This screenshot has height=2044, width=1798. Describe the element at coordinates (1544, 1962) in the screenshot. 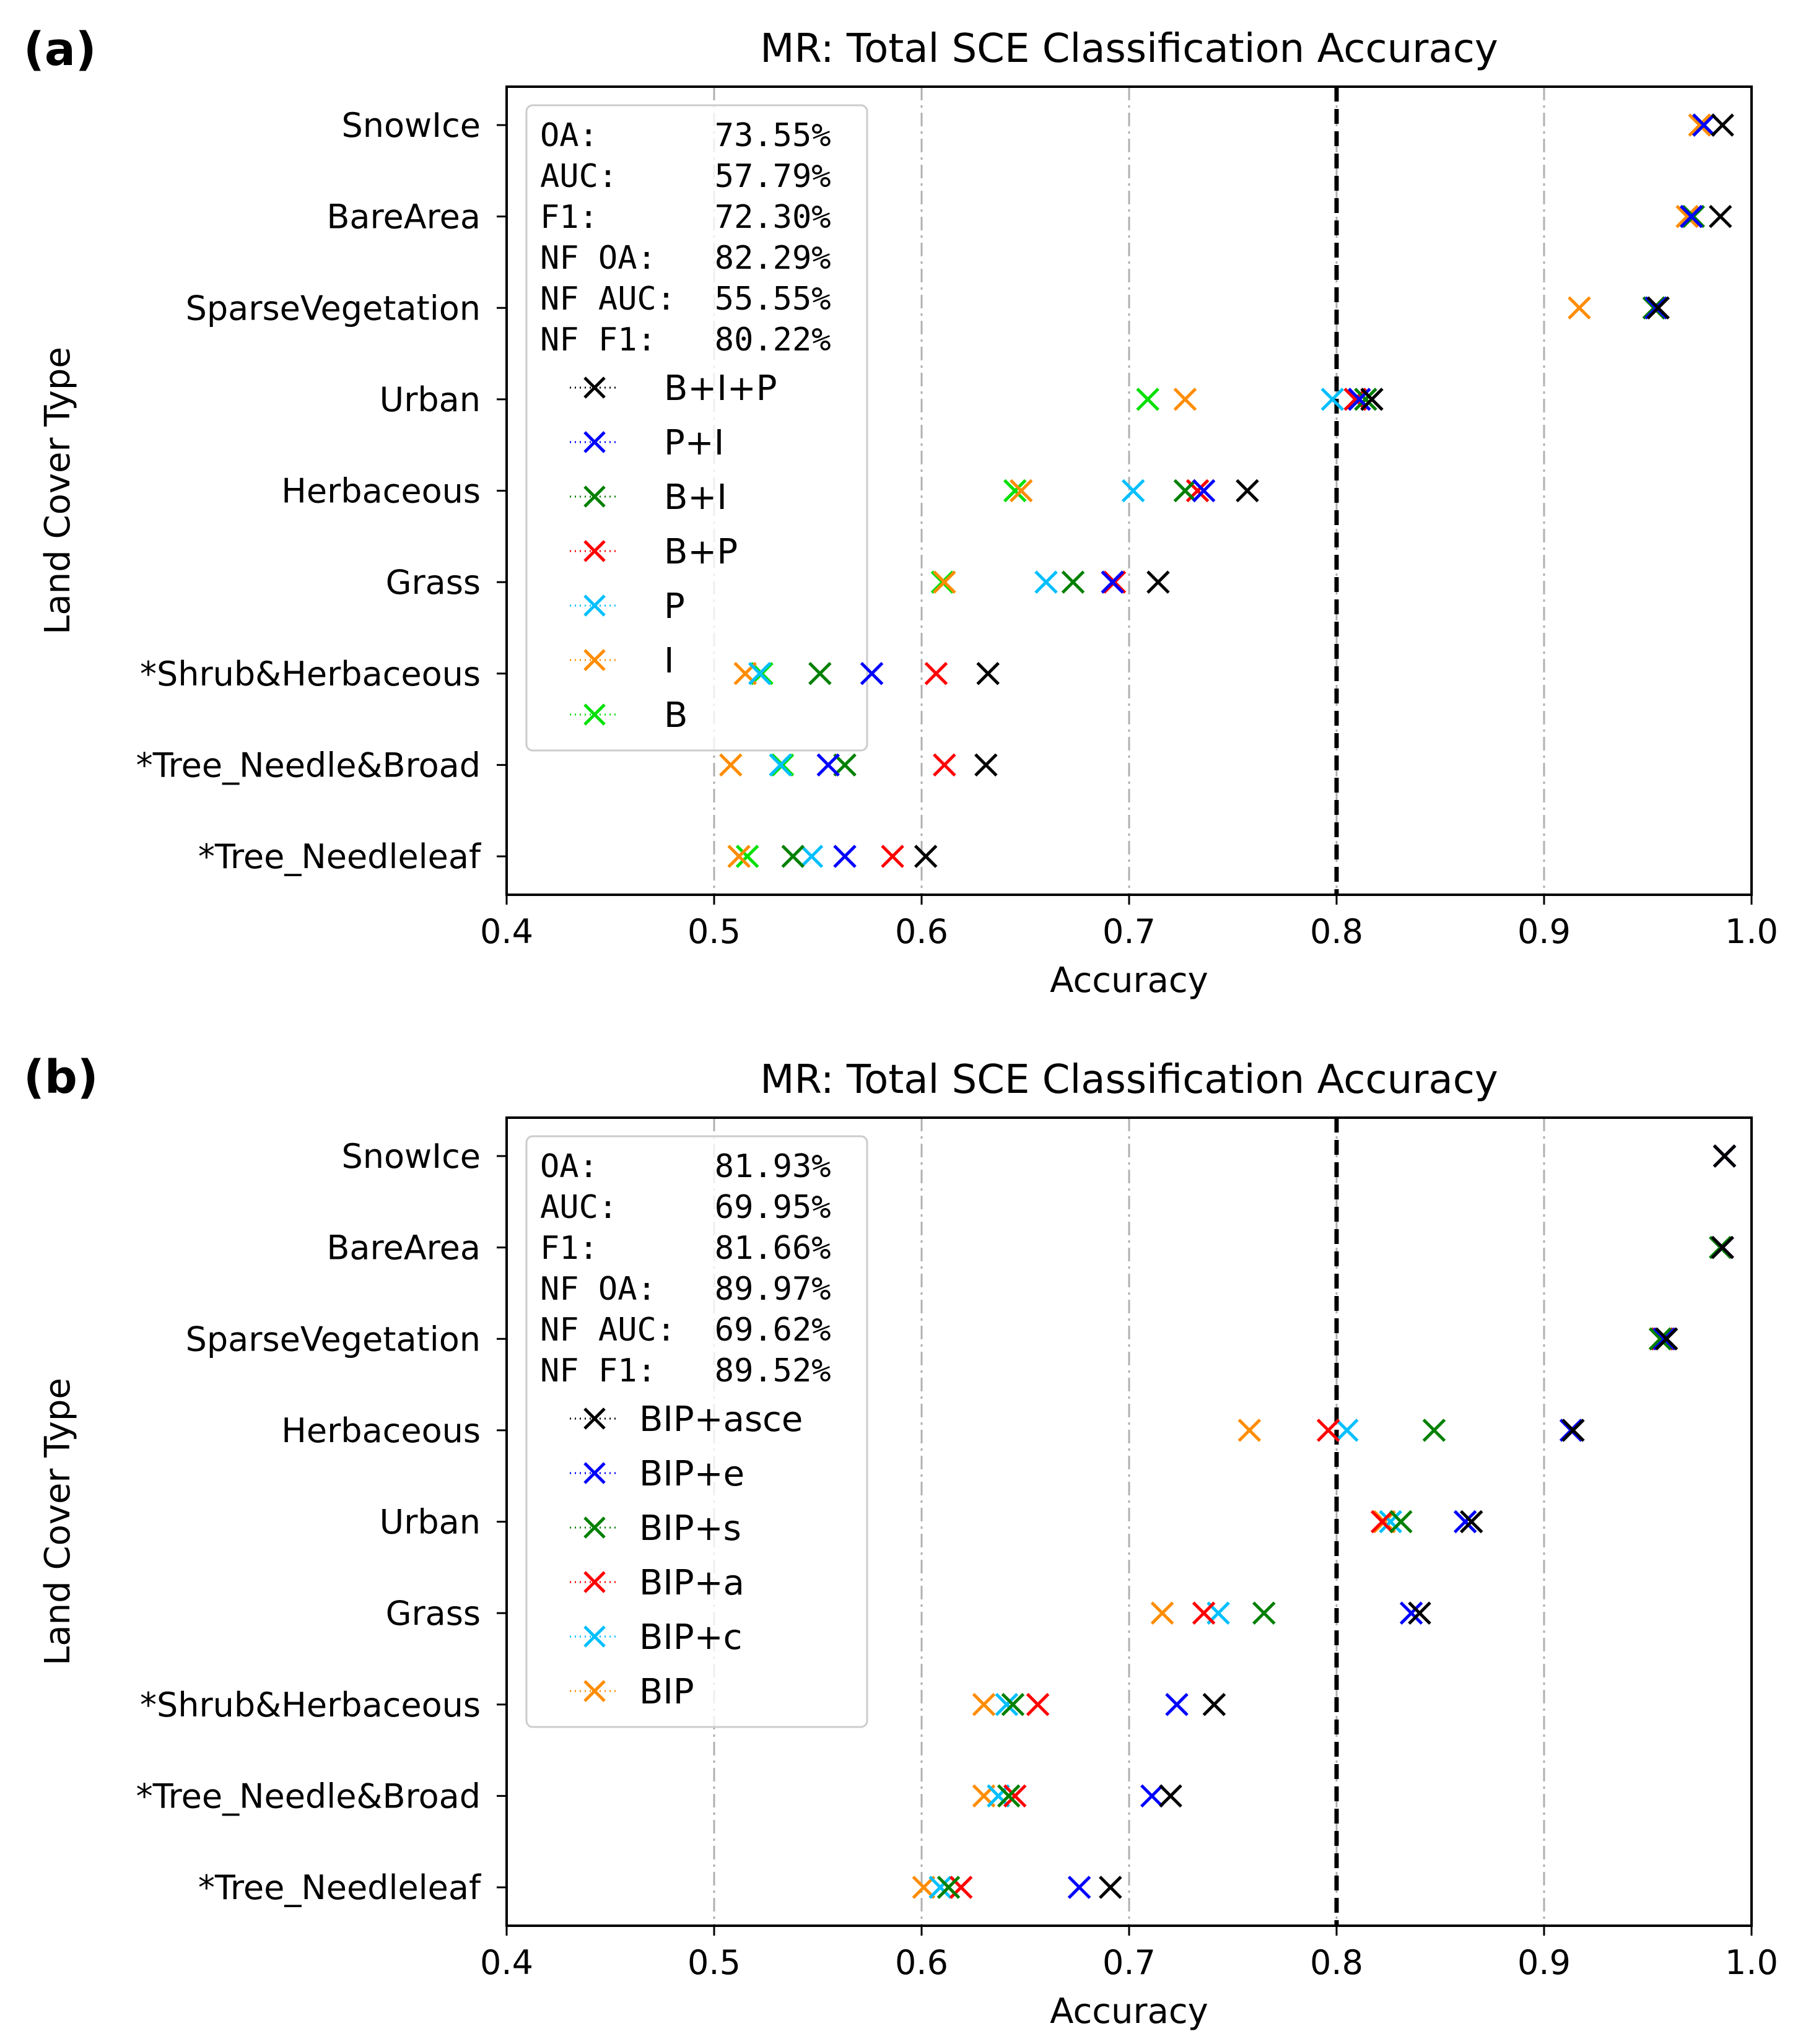

I see `x-tick-label: 0.9` at that location.